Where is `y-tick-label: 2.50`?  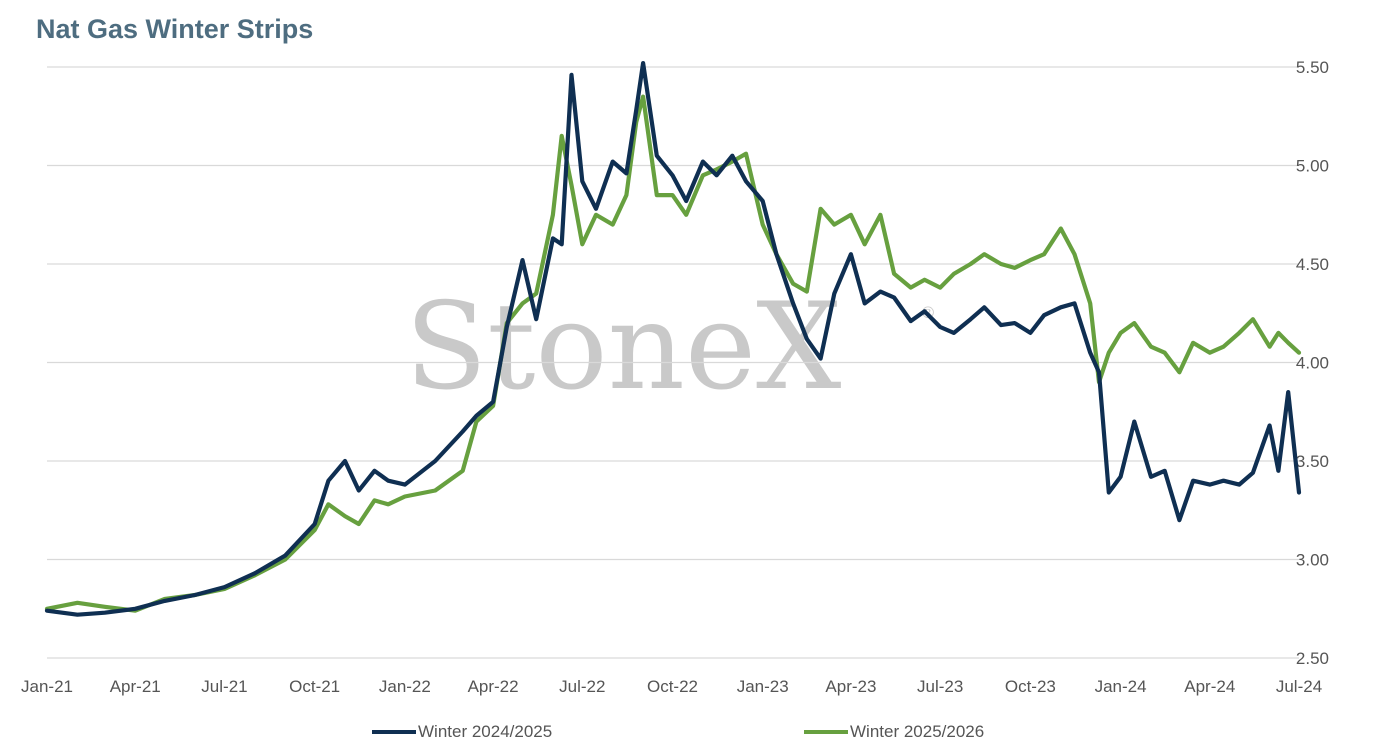
y-tick-label: 2.50 is located at coordinates (1312, 658).